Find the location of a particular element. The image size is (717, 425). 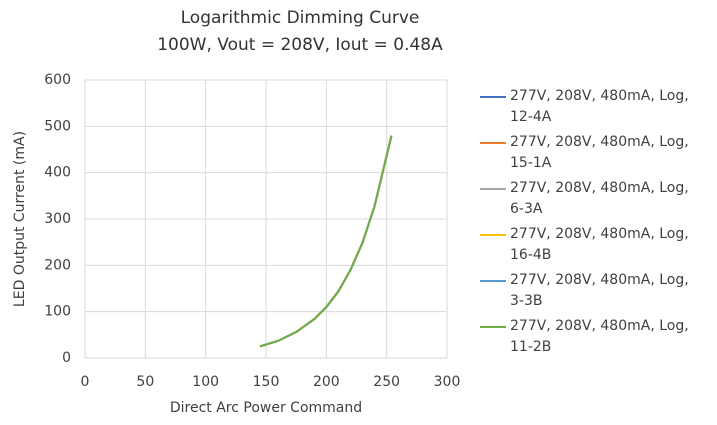

legend-label: 277V, 208V, 480mA, Log, 6-3A is located at coordinates (599, 198).